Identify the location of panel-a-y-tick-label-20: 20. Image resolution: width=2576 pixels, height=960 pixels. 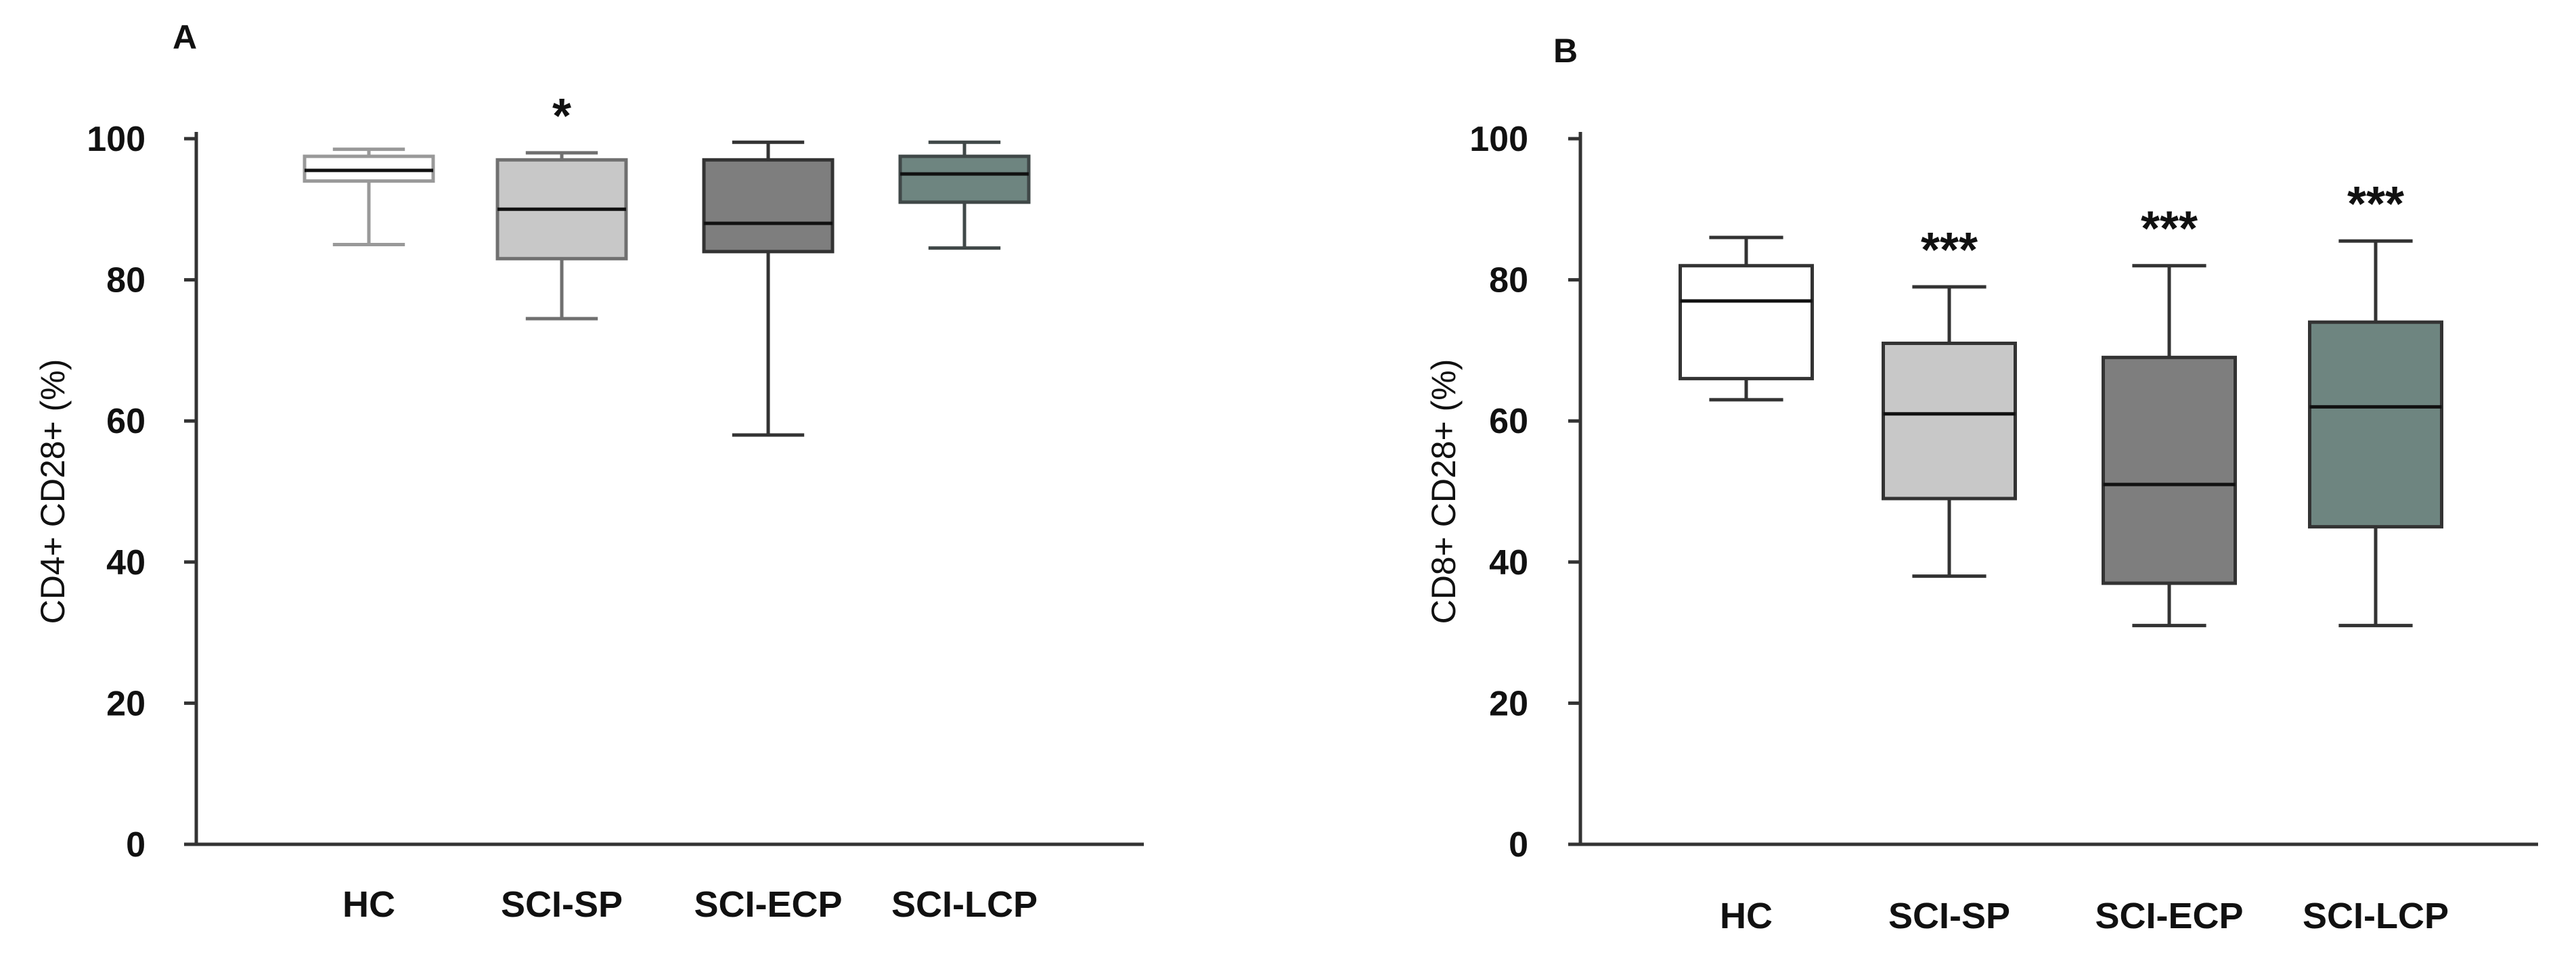
(126, 703).